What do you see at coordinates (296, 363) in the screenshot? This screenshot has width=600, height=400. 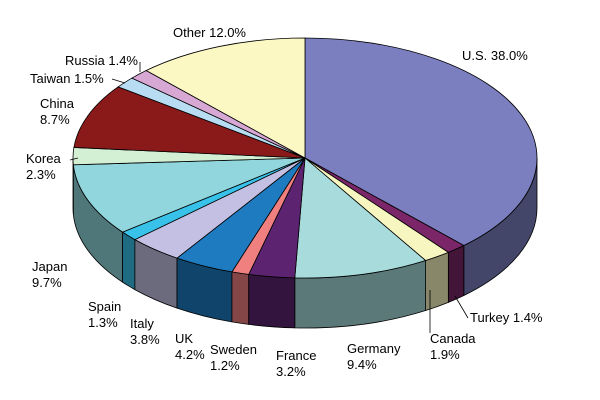 I see `slice-label-france: France 3.2%` at bounding box center [296, 363].